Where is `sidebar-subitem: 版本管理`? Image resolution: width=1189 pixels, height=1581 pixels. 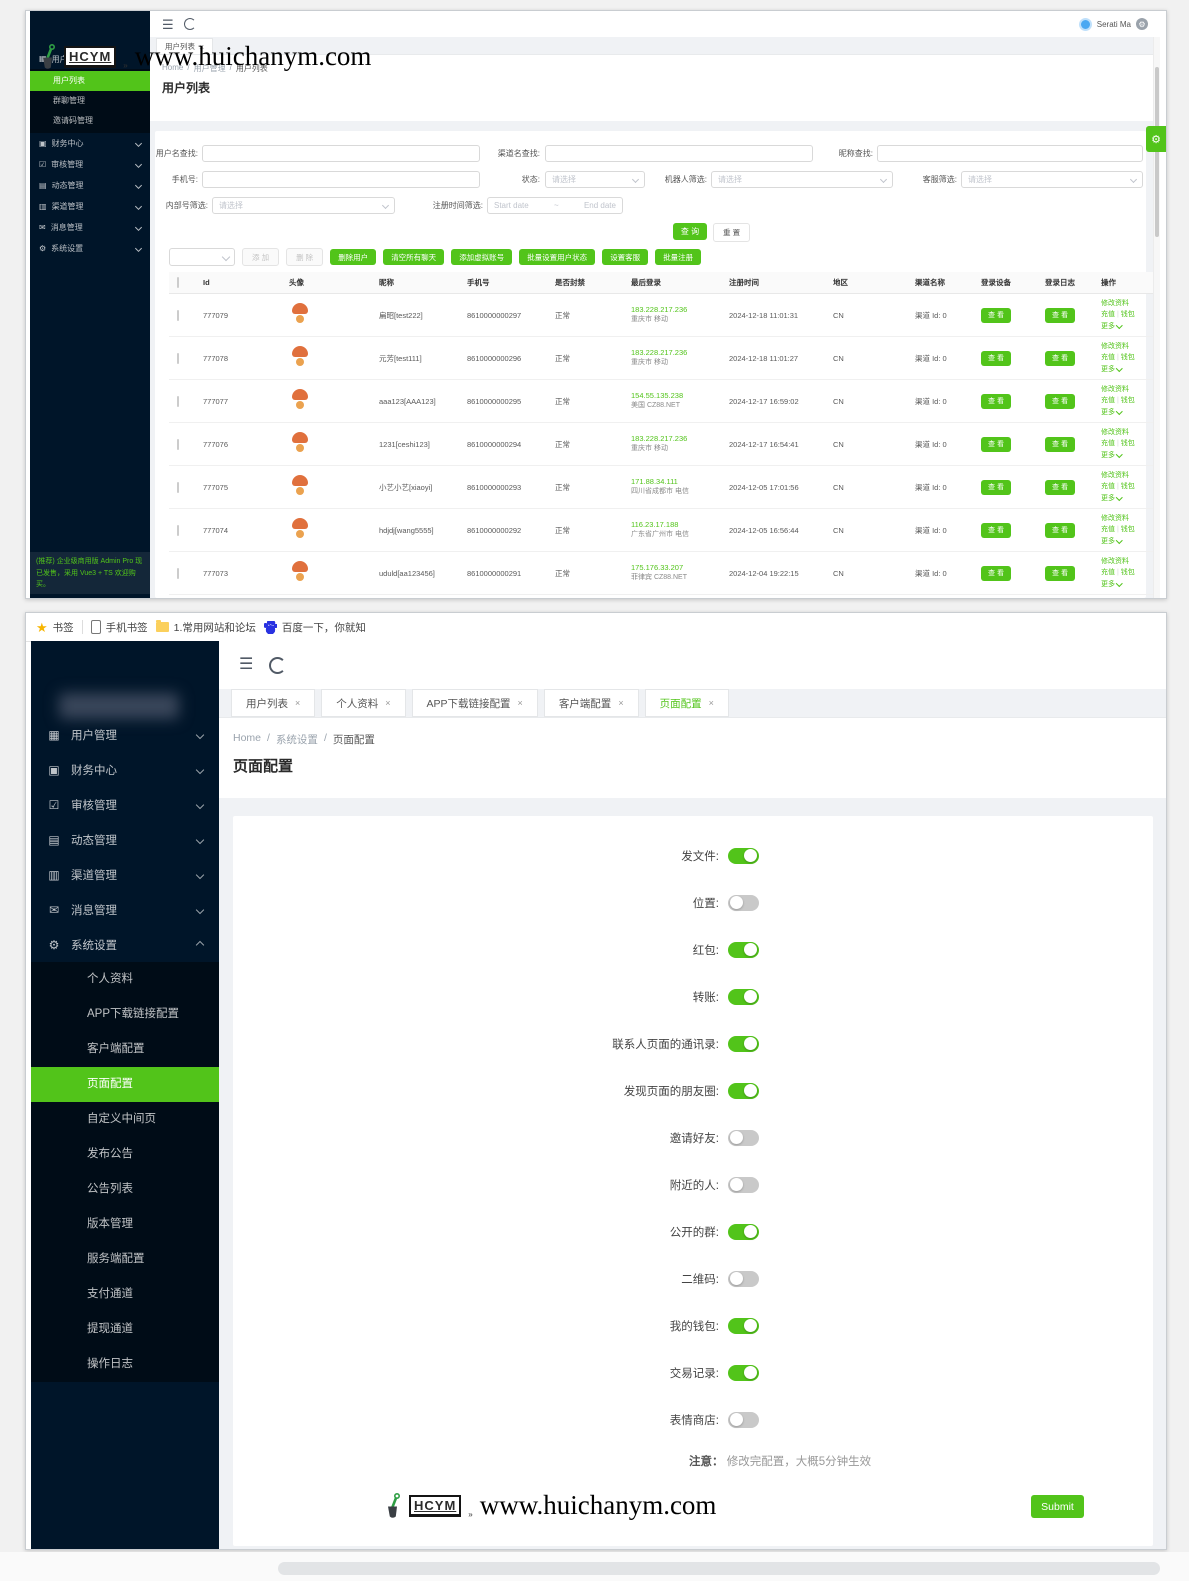
sidebar-subitem: 版本管理 is located at coordinates (110, 1224).